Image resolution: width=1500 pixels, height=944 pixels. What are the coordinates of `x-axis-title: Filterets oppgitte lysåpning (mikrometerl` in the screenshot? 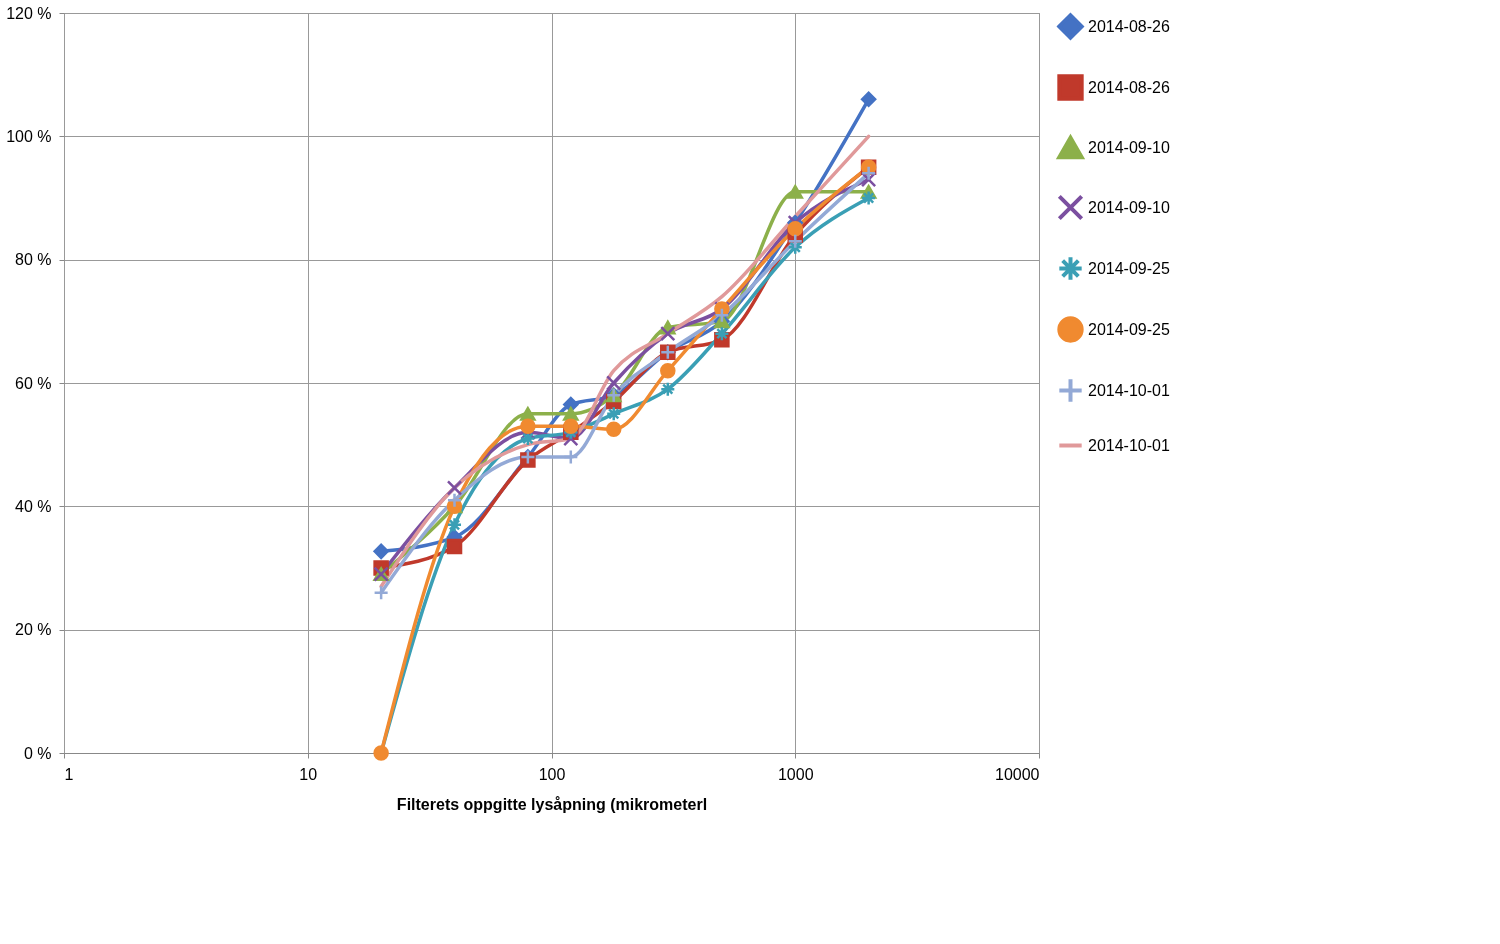 It's located at (552, 804).